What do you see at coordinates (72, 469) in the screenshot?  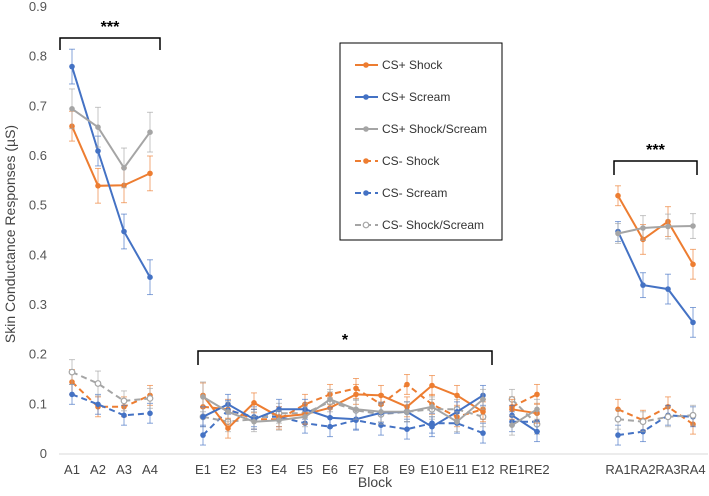 I see `x-tick-label: A1` at bounding box center [72, 469].